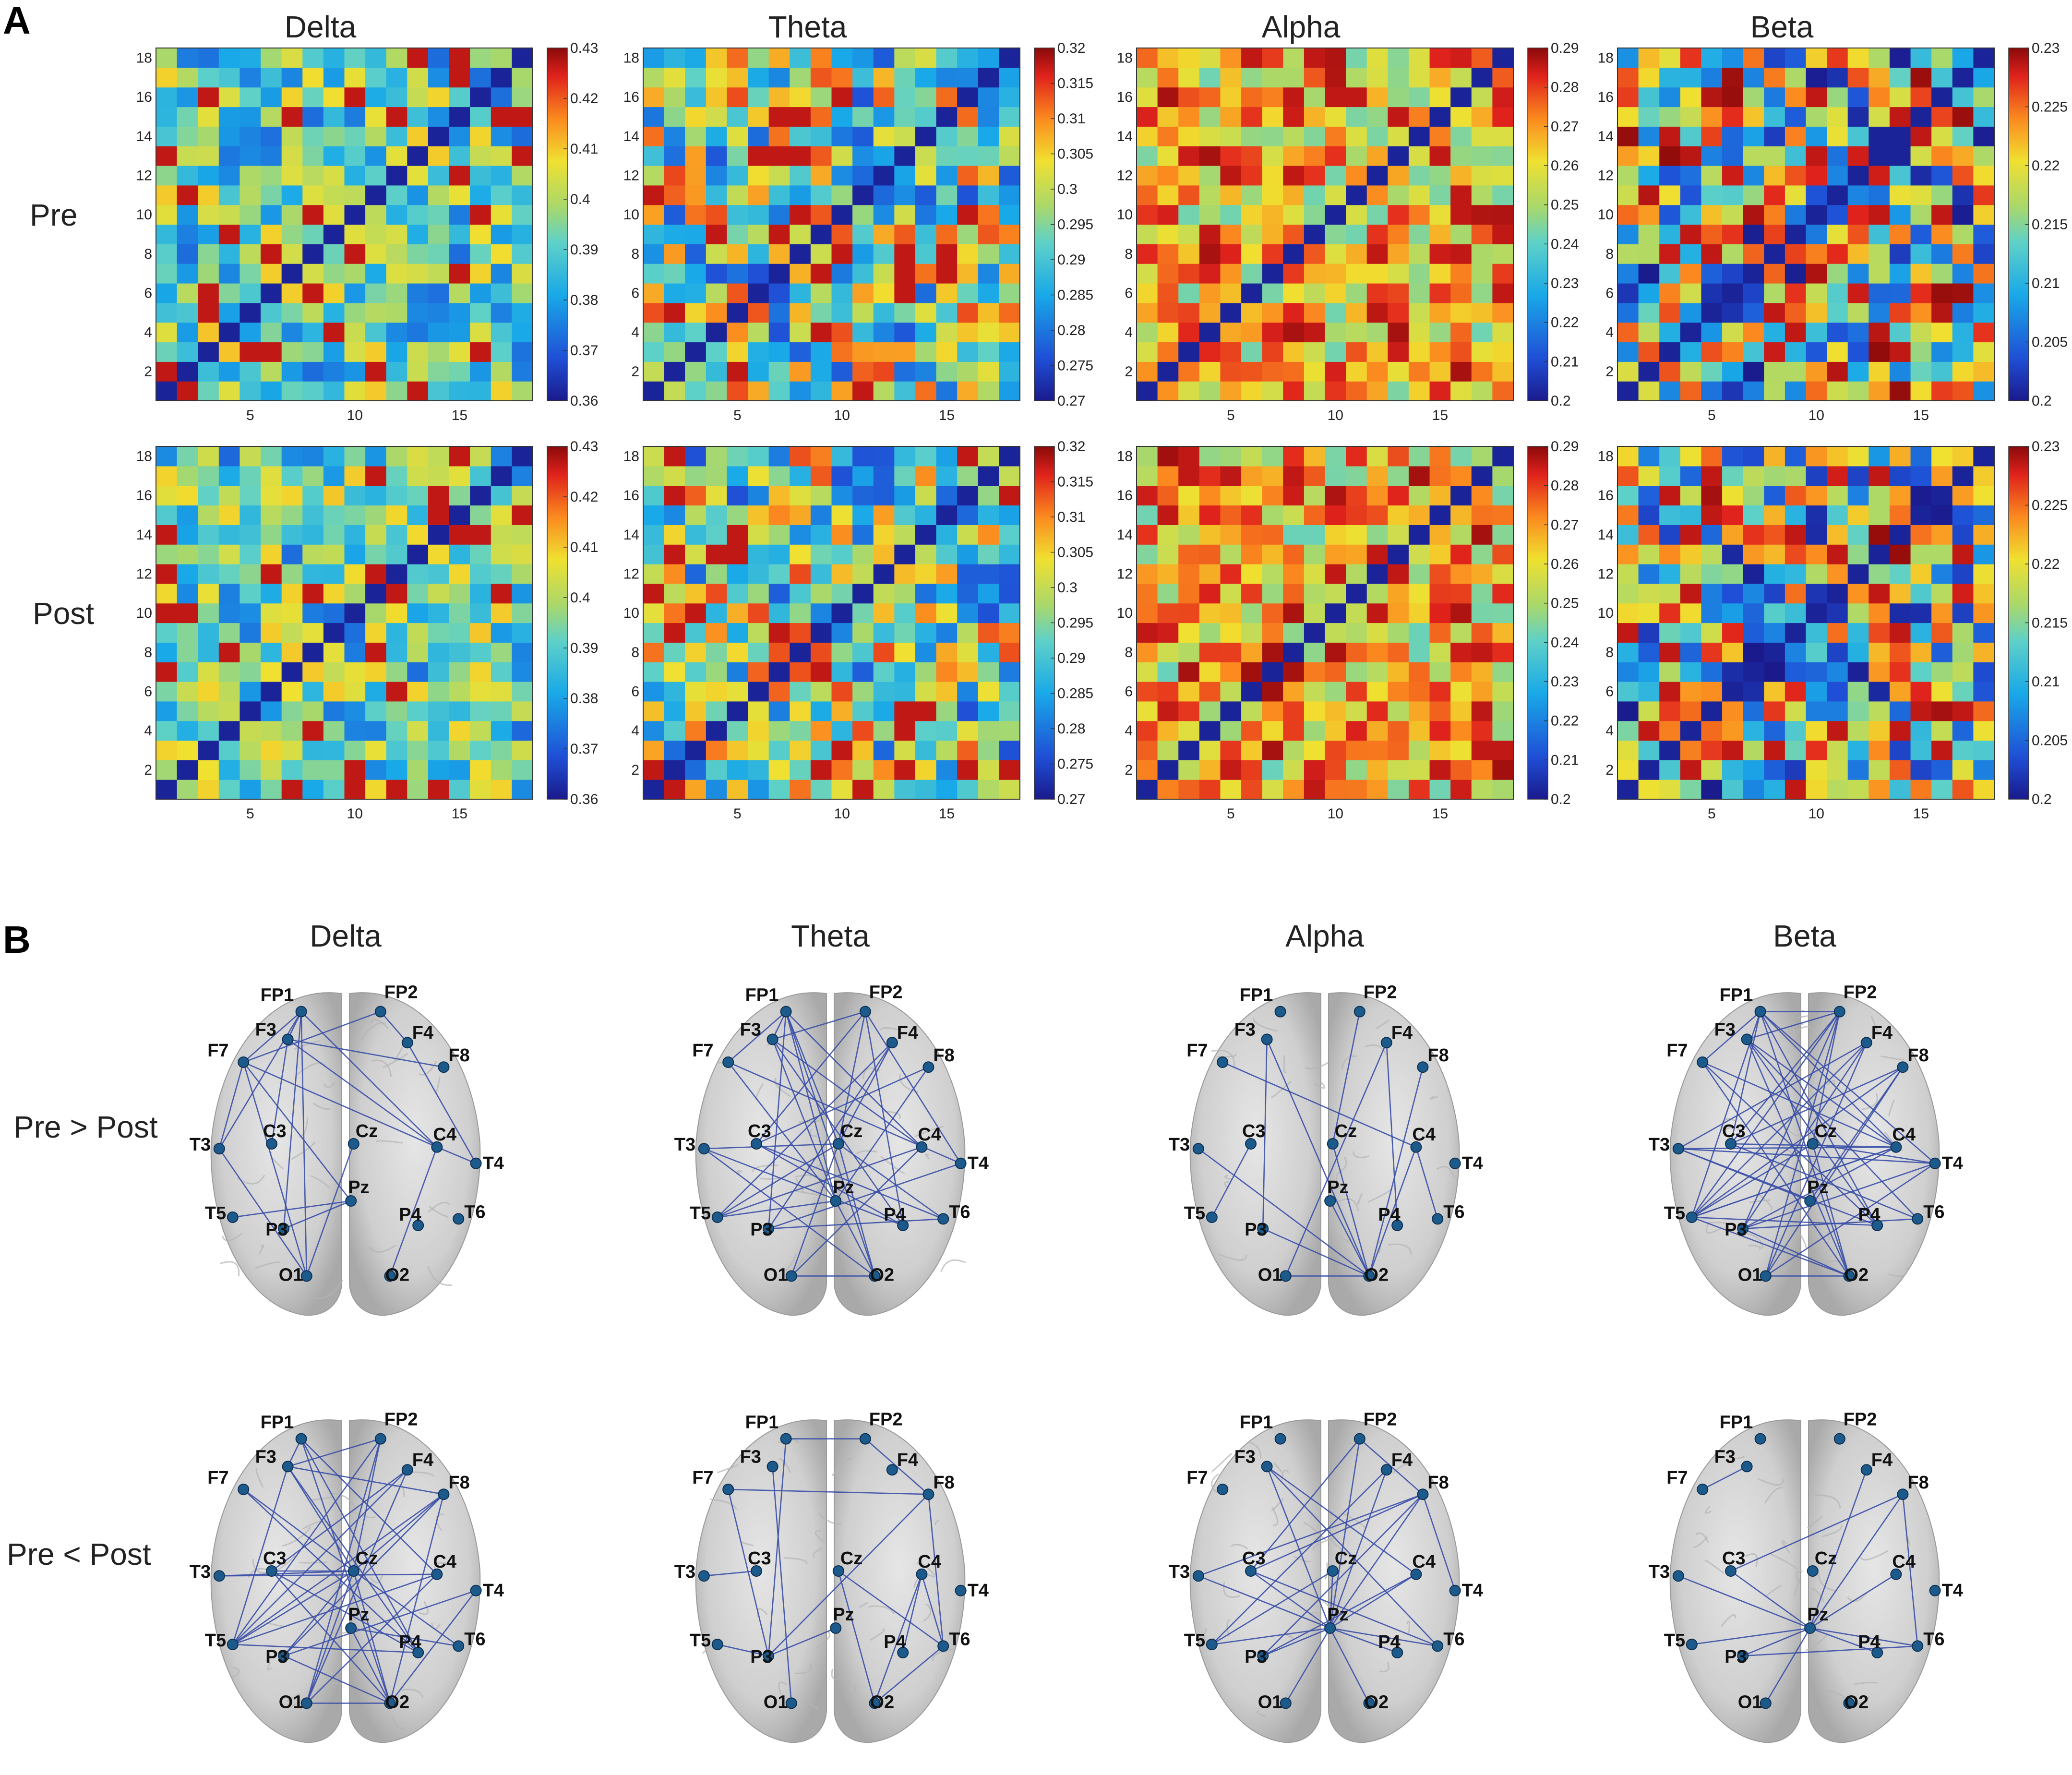 The image size is (2072, 1775). I want to click on electrode-label-f4: F4, so click(422, 1033).